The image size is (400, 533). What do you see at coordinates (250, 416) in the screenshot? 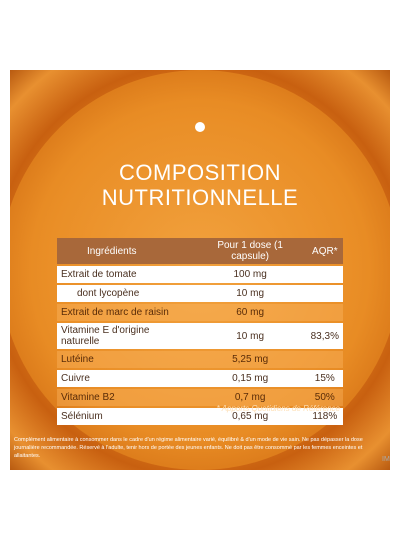
I see `table-cell: 0,65 mg` at bounding box center [250, 416].